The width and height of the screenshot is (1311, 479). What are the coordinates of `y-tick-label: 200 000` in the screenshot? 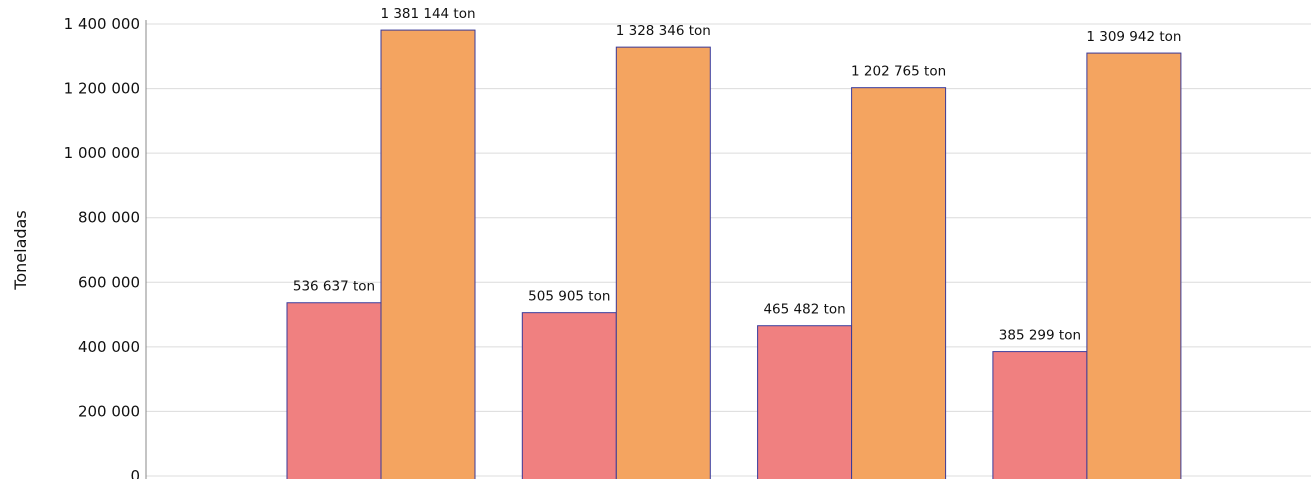 It's located at (109, 411).